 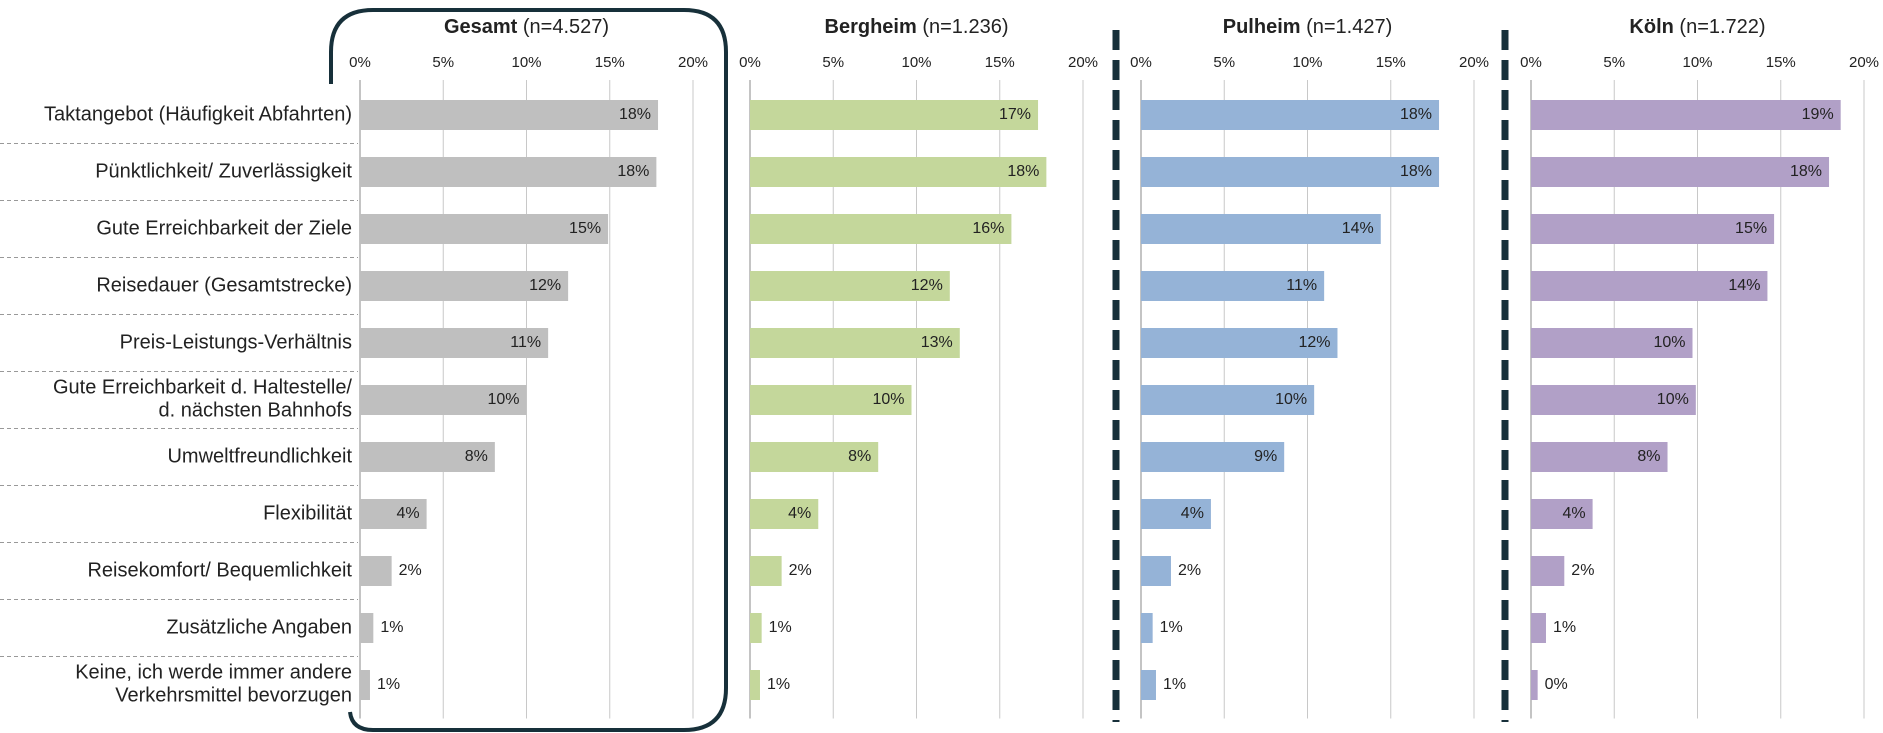 I want to click on value-label: 11%, so click(x=525, y=342).